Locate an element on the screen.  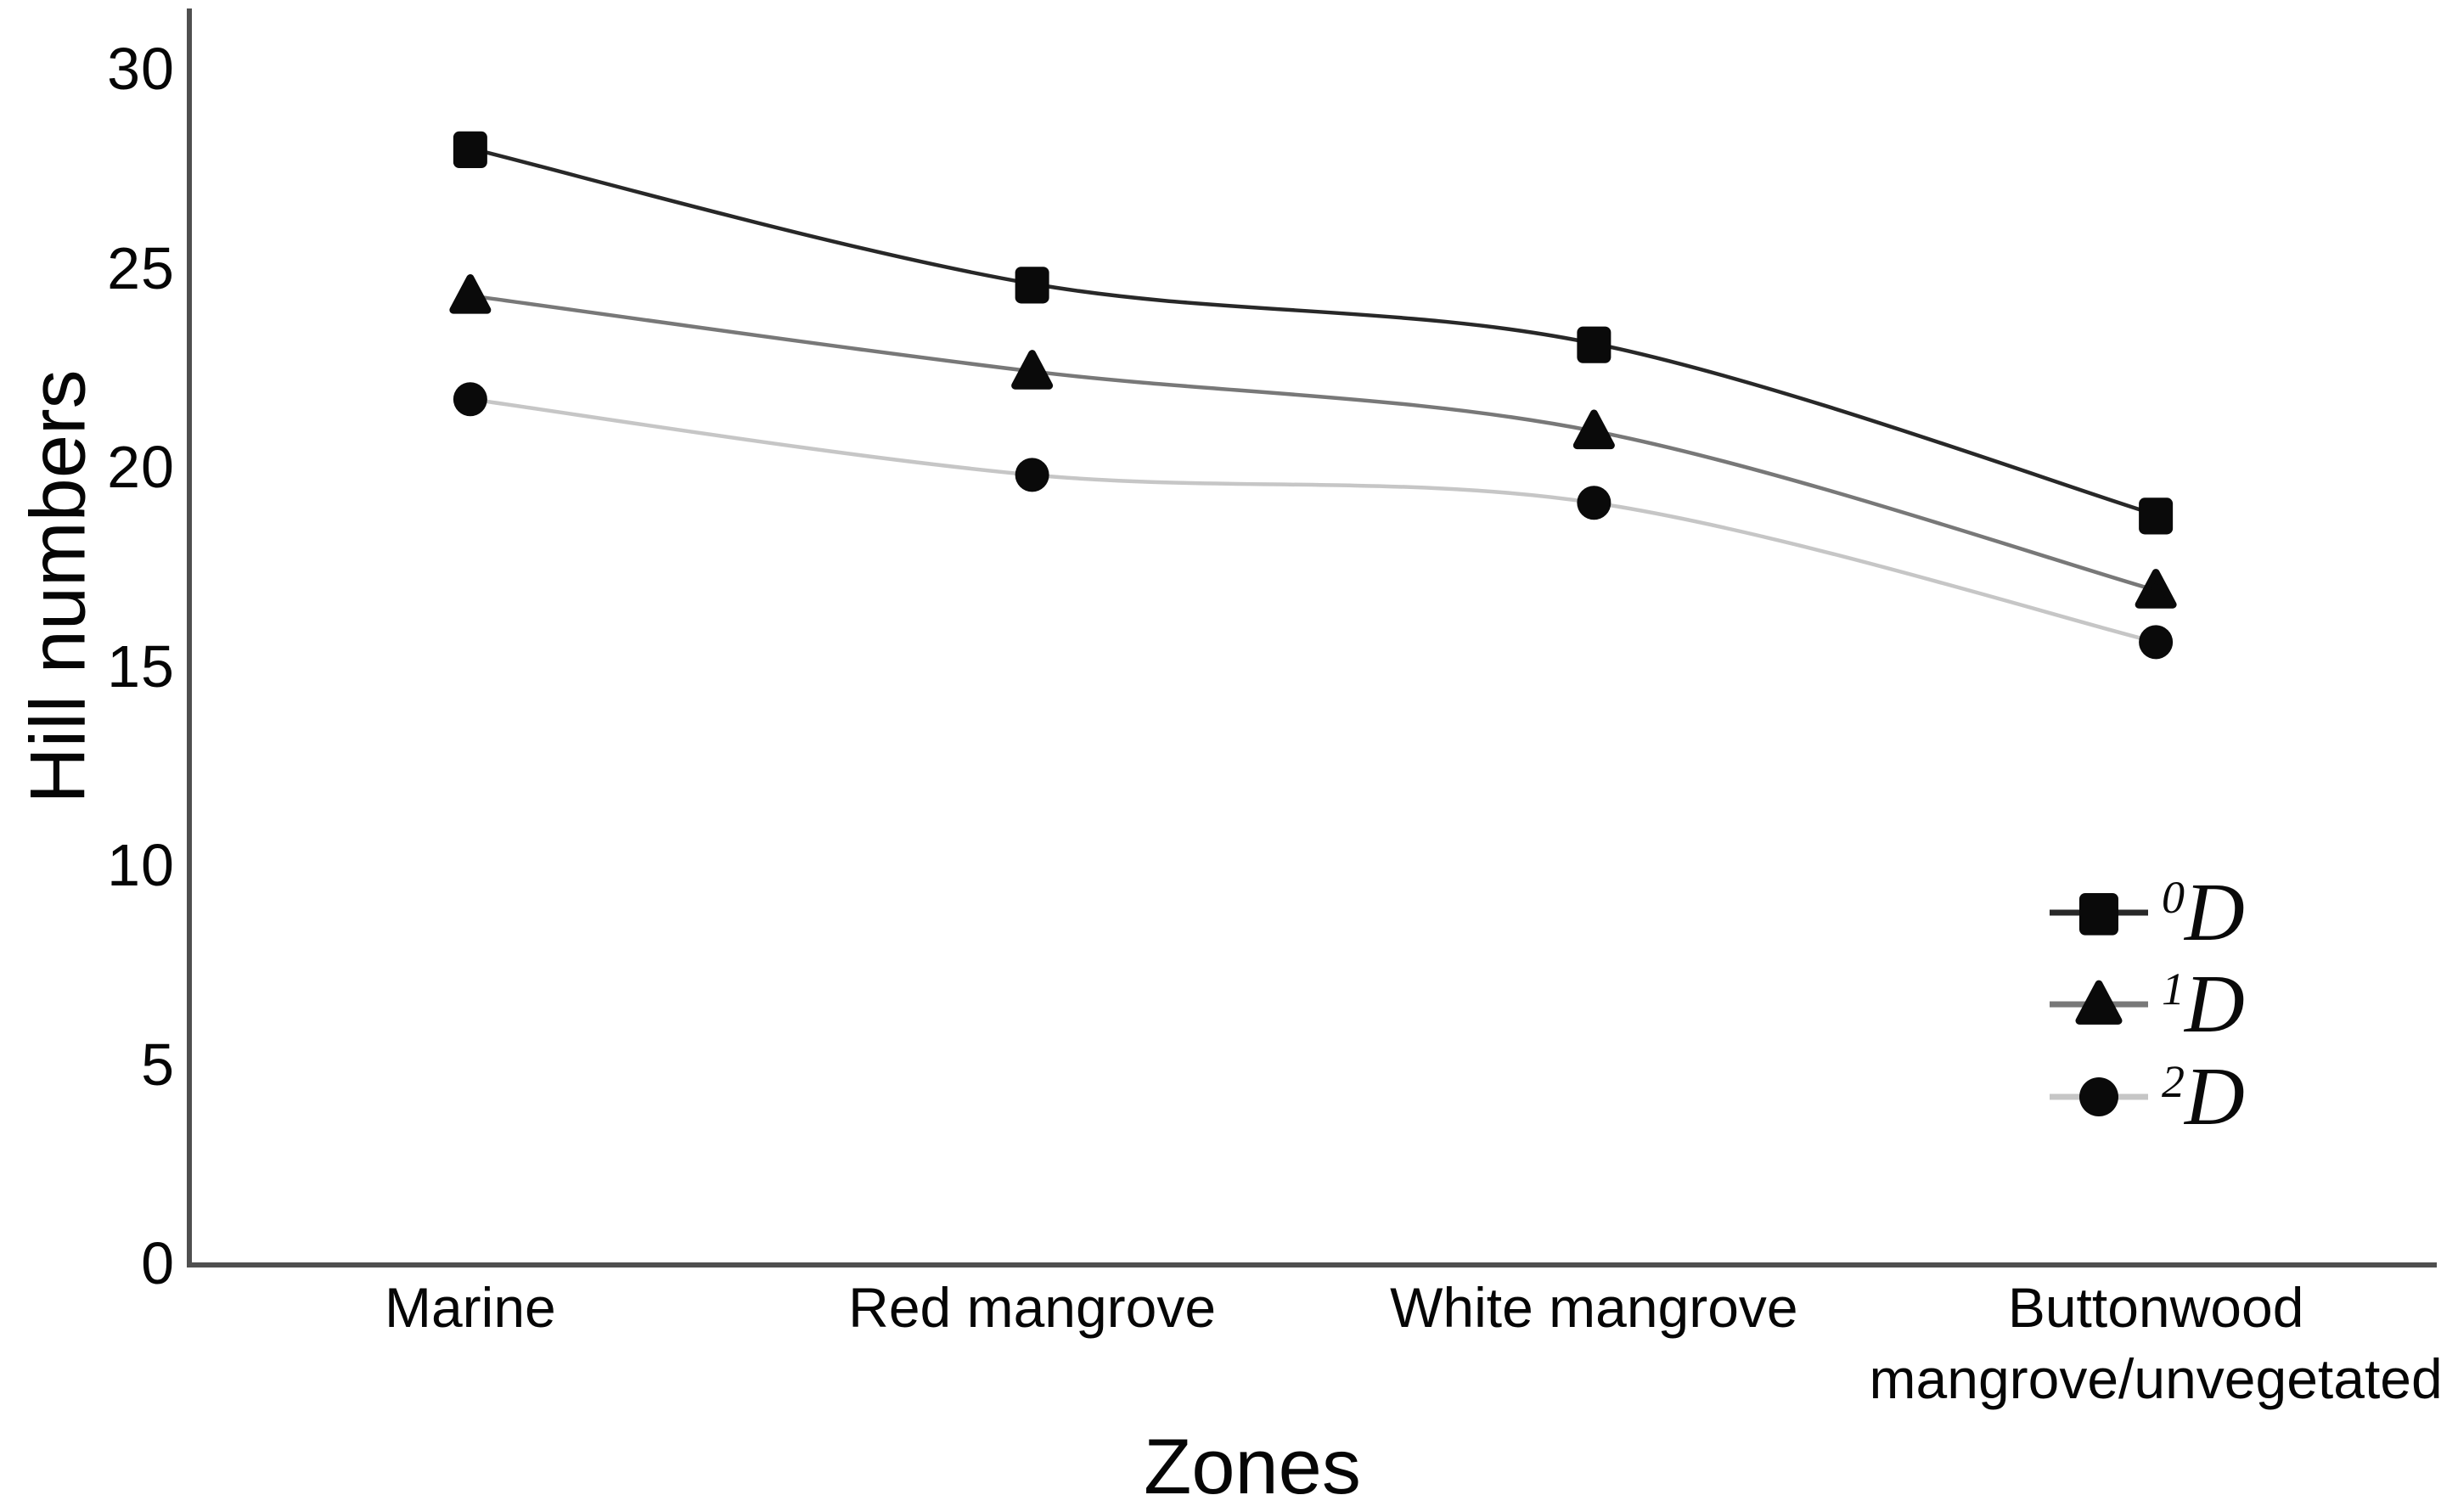
x-axis-title: Zones is located at coordinates (1252, 1467).